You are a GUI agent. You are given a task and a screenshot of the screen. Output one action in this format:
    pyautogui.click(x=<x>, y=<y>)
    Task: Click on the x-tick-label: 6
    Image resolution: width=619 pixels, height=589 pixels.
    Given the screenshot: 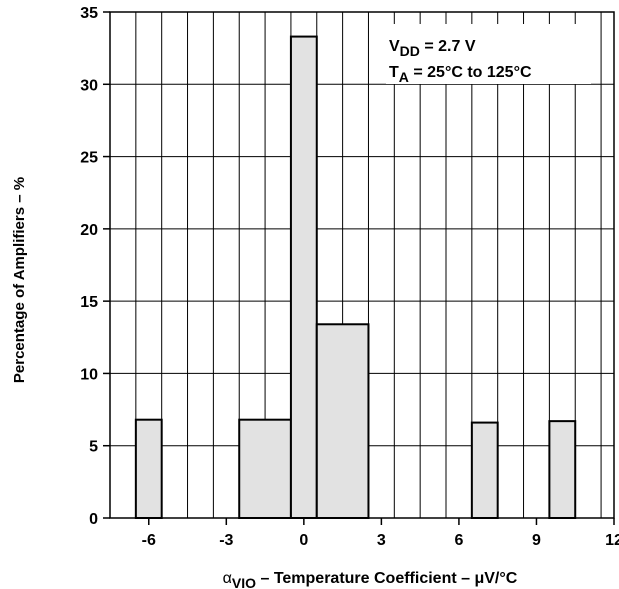 What is the action you would take?
    pyautogui.click(x=458, y=540)
    